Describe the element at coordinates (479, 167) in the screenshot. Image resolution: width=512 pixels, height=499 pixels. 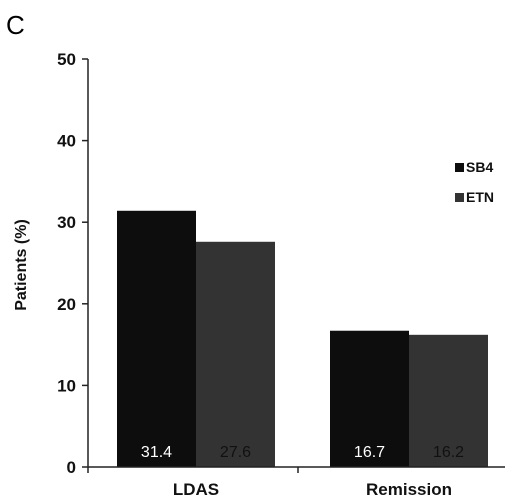
I see `legend-label-sb4: SB4` at that location.